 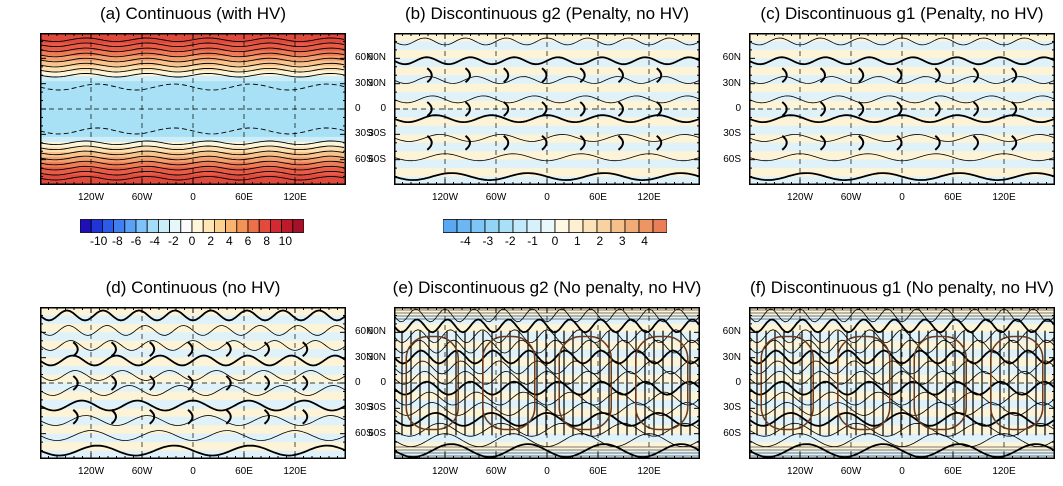 I want to click on graticule-c, so click(x=902, y=109).